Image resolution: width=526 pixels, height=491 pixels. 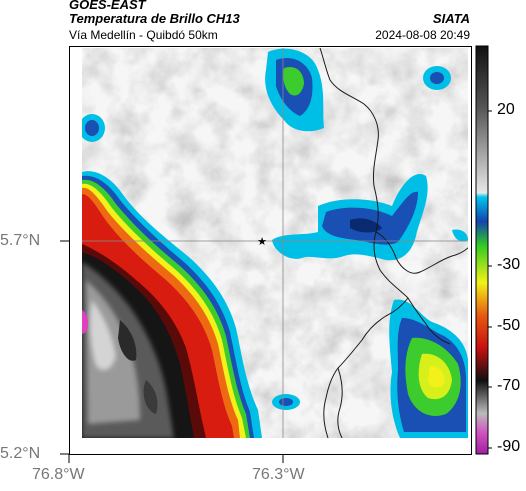 What do you see at coordinates (143, 35) in the screenshot?
I see `map-subtitle: Vía Medellín - Quibdó 50km` at bounding box center [143, 35].